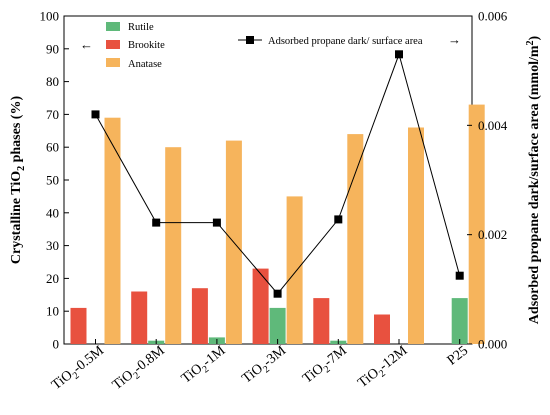 Image resolution: width=550 pixels, height=415 pixels. What do you see at coordinates (146, 45) in the screenshot?
I see `legend-label-brookite: Brookite` at bounding box center [146, 45].